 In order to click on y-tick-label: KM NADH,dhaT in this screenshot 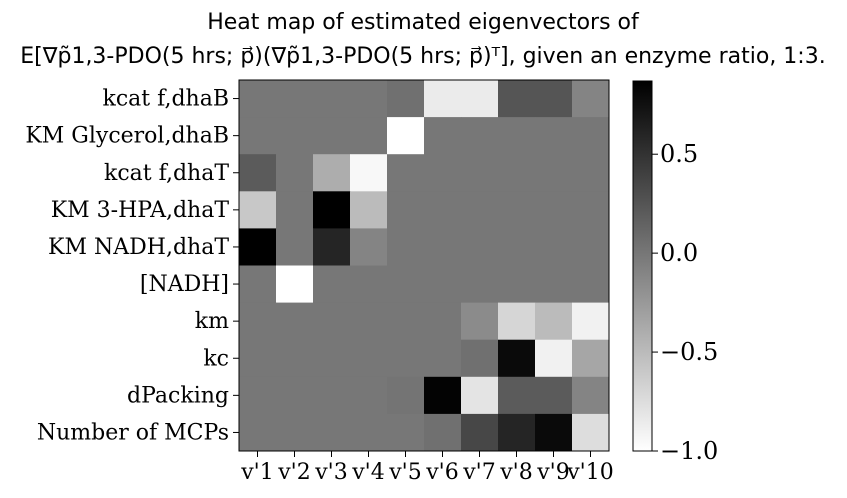, I will do `click(138, 247)`.